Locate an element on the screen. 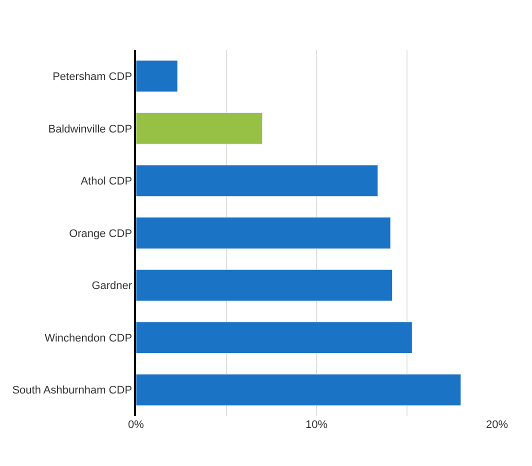 Image resolution: width=532 pixels, height=466 pixels. y-tick-label: Petersham CDP is located at coordinates (92, 76).